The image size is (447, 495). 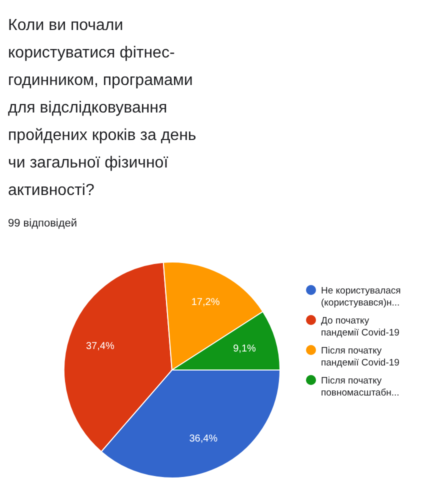 I want to click on data-label: 9,1%, so click(x=244, y=348).